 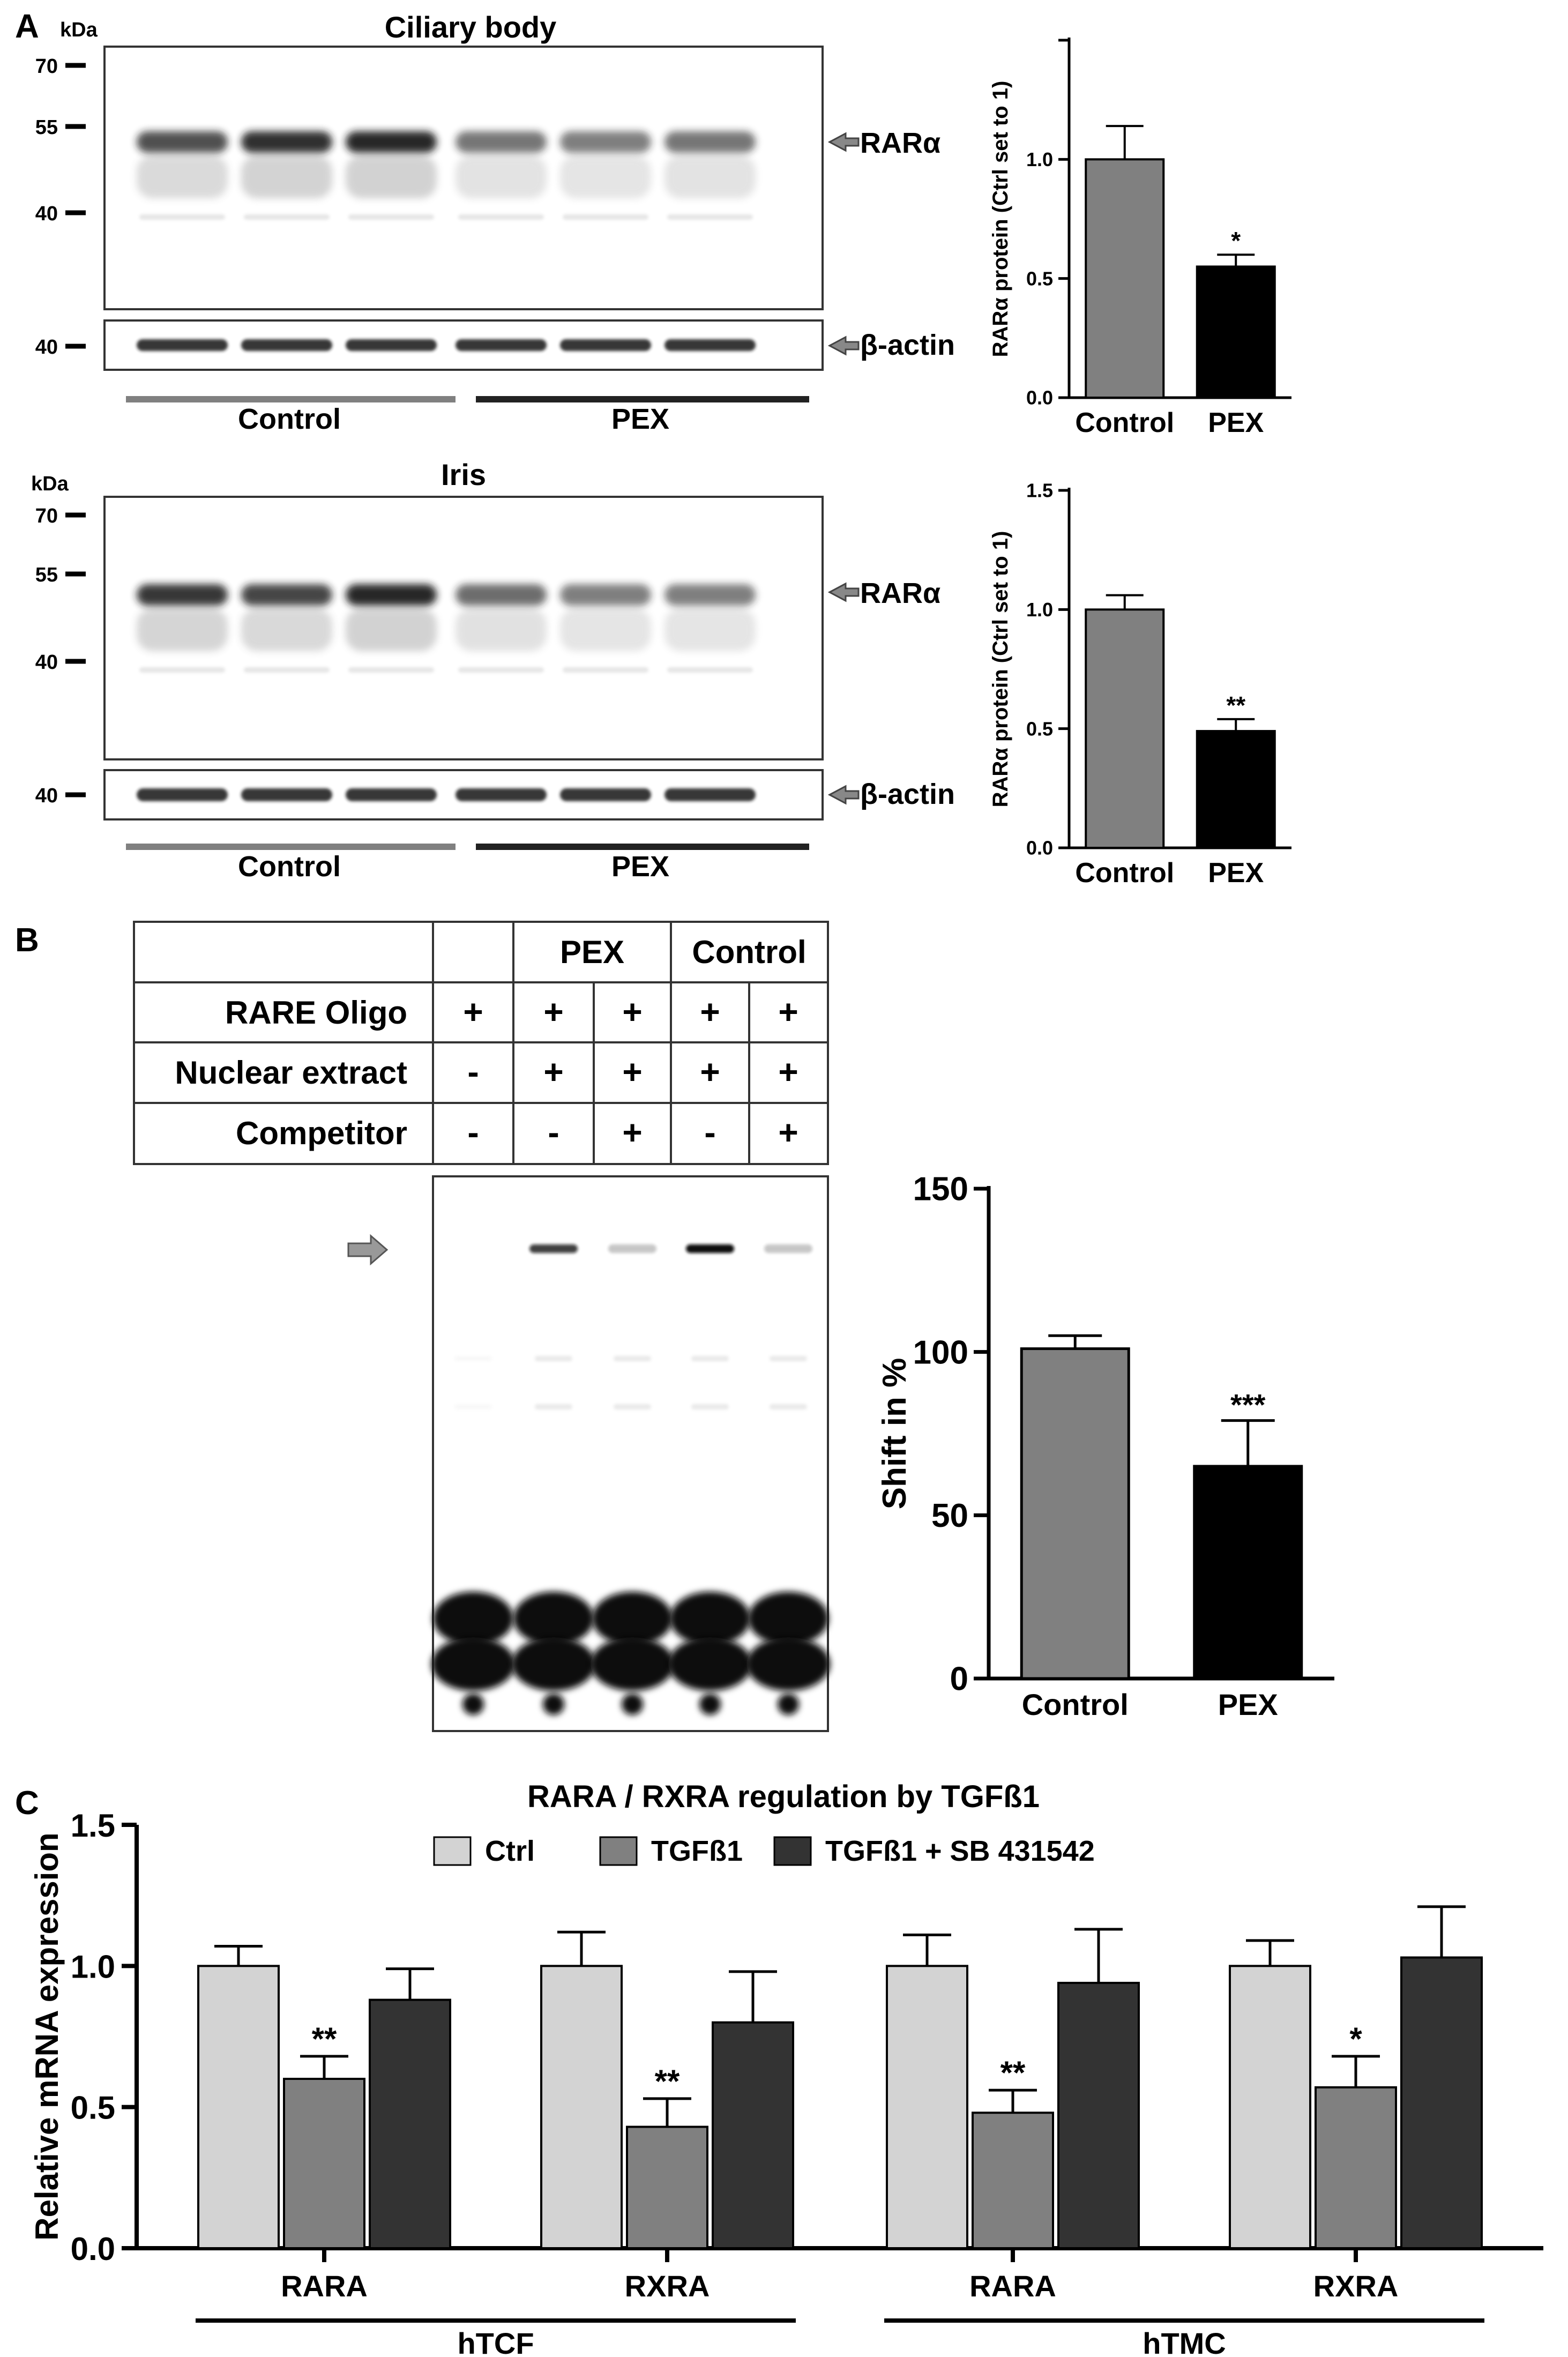 What do you see at coordinates (1039, 398) in the screenshot?
I see `y-tick-label: 0.0` at bounding box center [1039, 398].